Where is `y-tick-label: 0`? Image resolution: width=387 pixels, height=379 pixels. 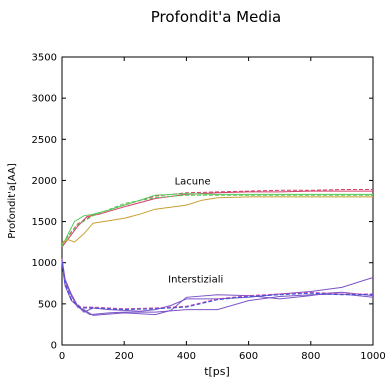 y-tick-label: 0 is located at coordinates (54, 346).